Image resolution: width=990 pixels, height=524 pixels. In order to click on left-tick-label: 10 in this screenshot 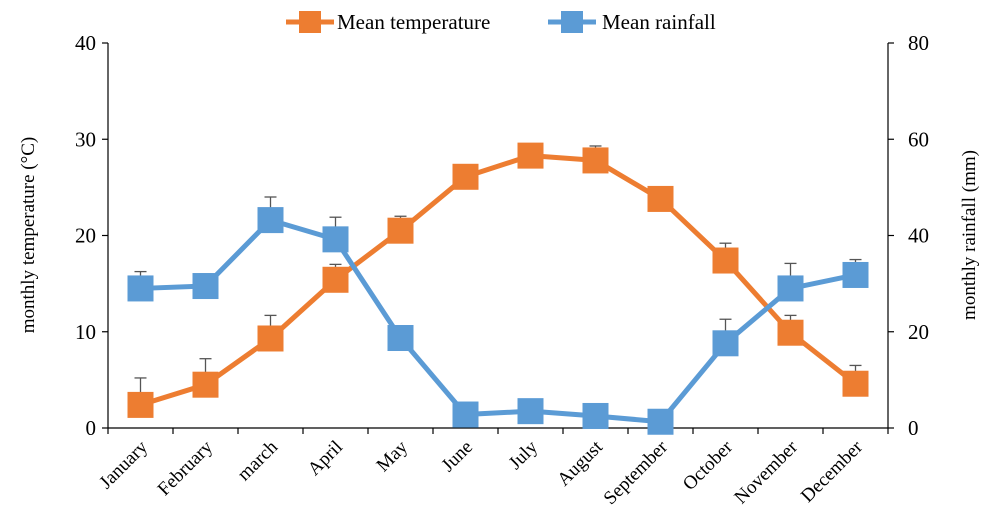, I will do `click(85, 332)`.